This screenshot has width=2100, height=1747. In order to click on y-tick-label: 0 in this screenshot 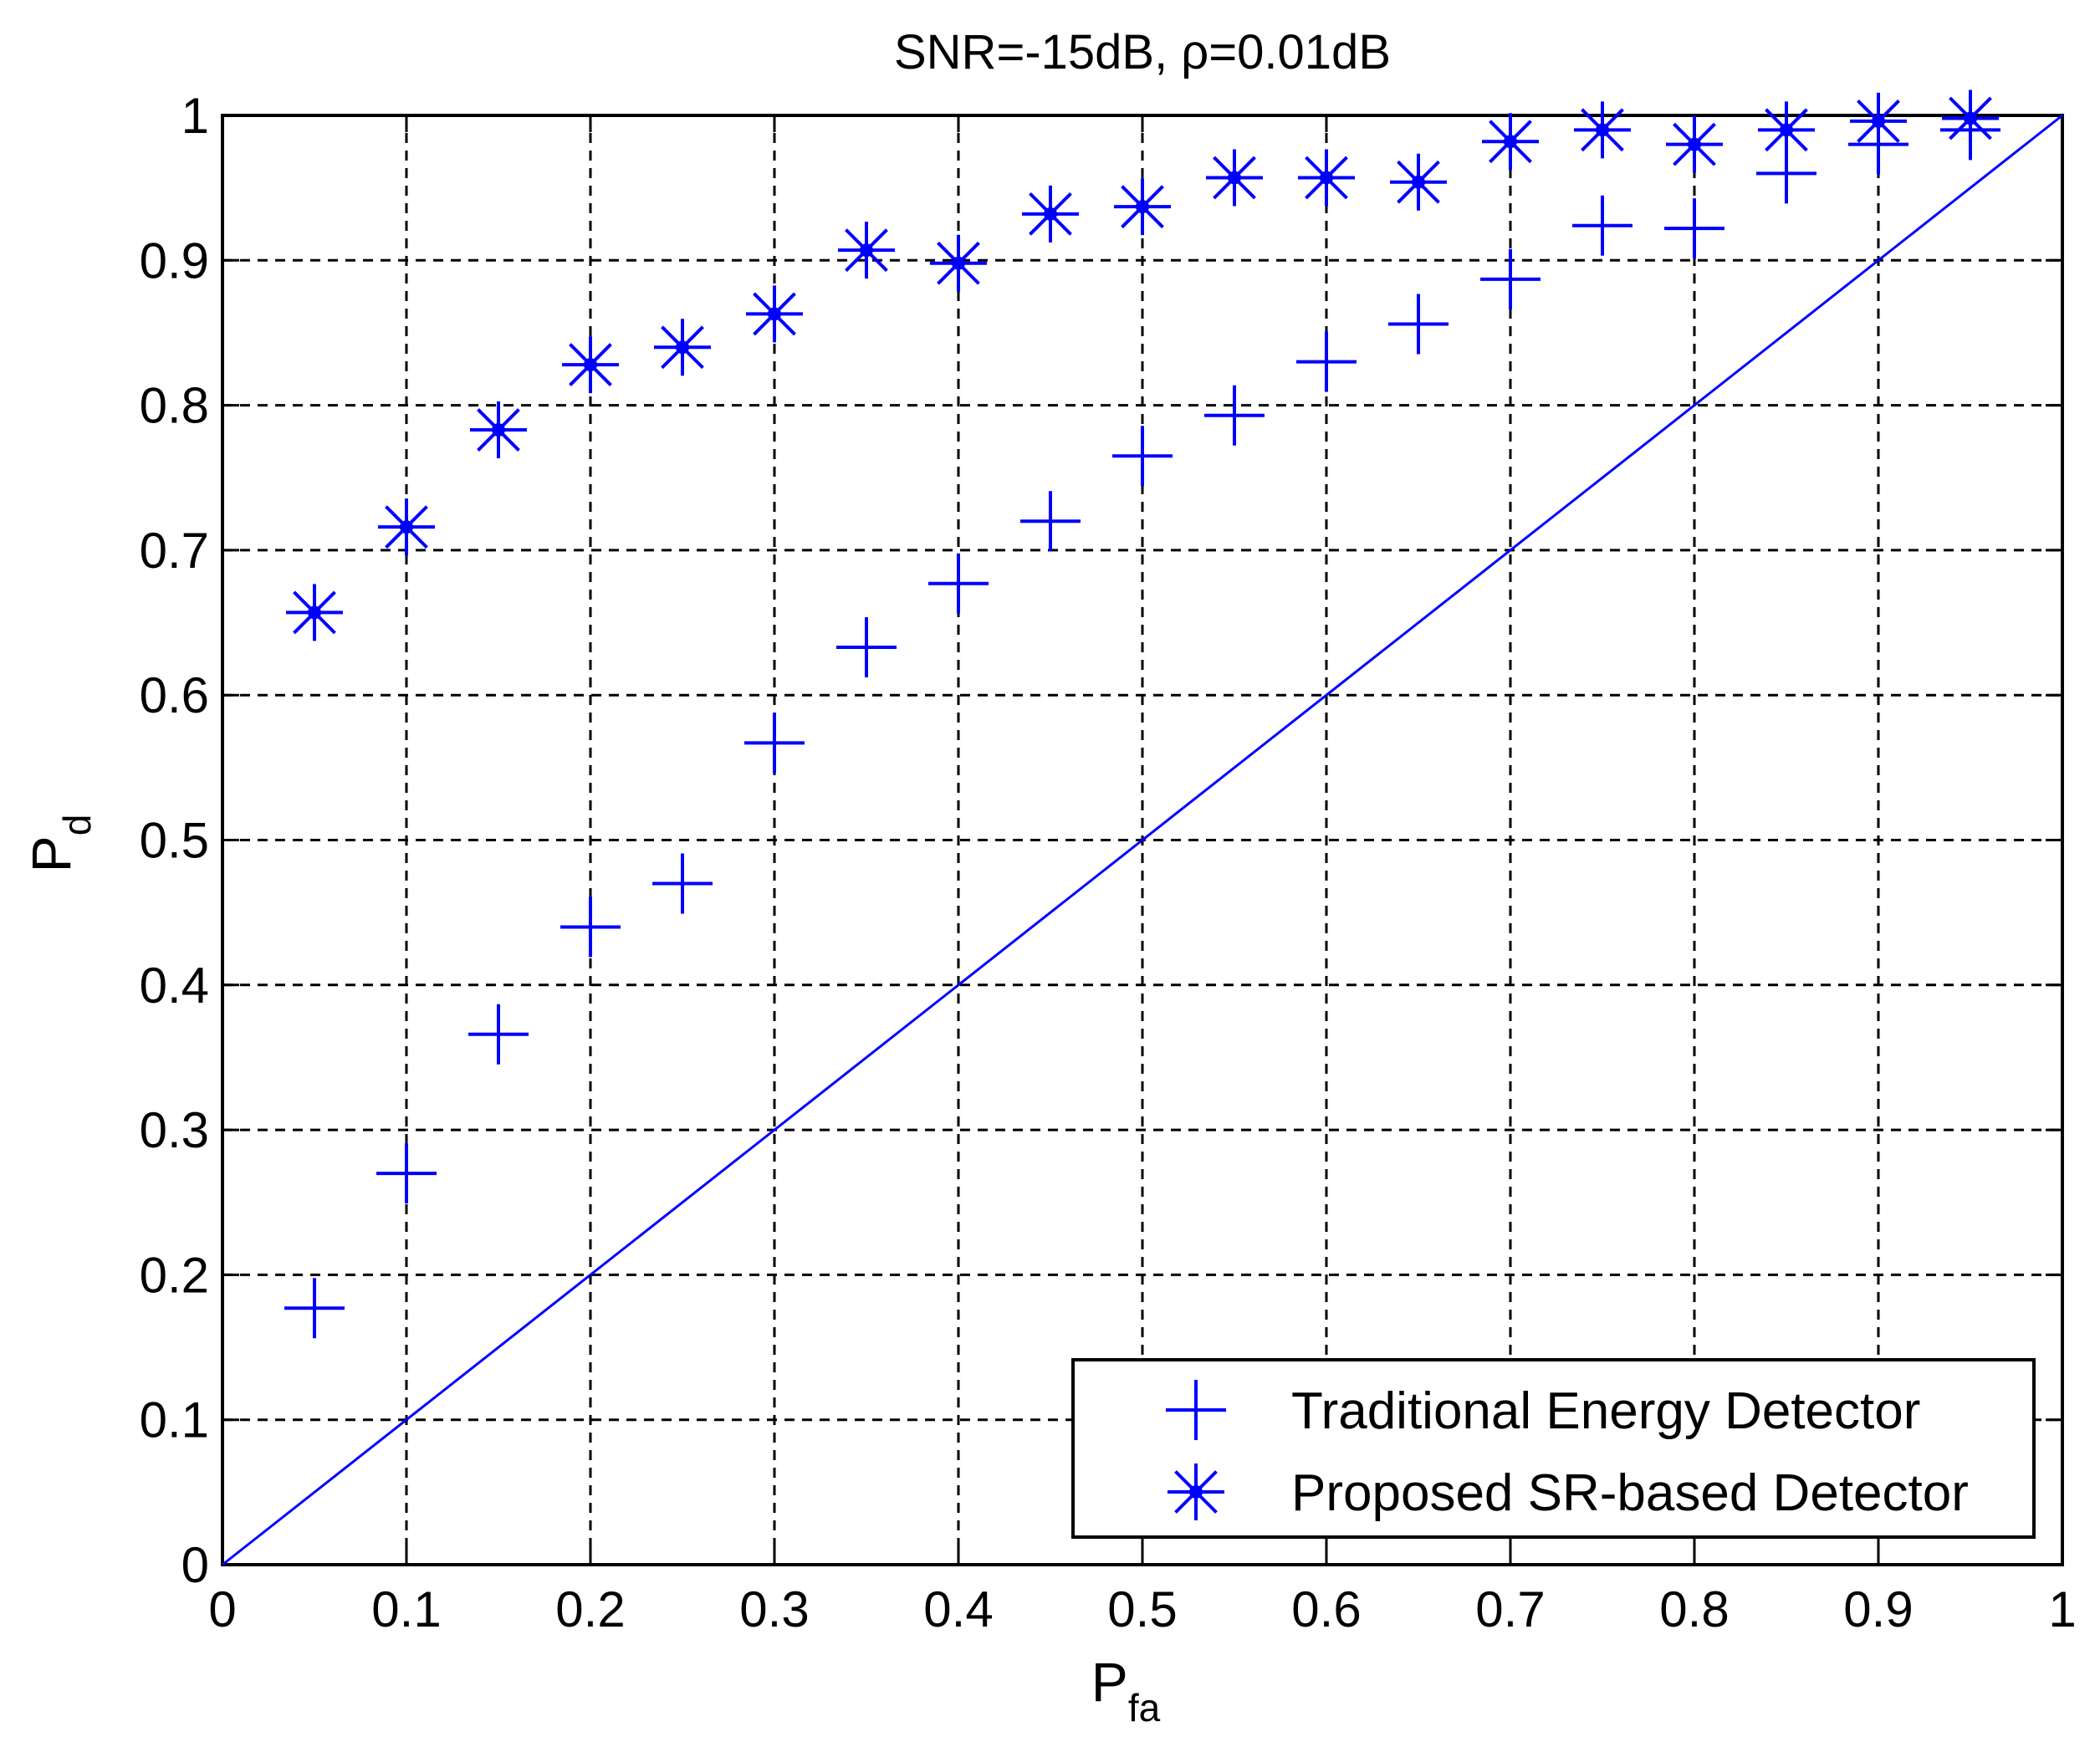, I will do `click(195, 1565)`.